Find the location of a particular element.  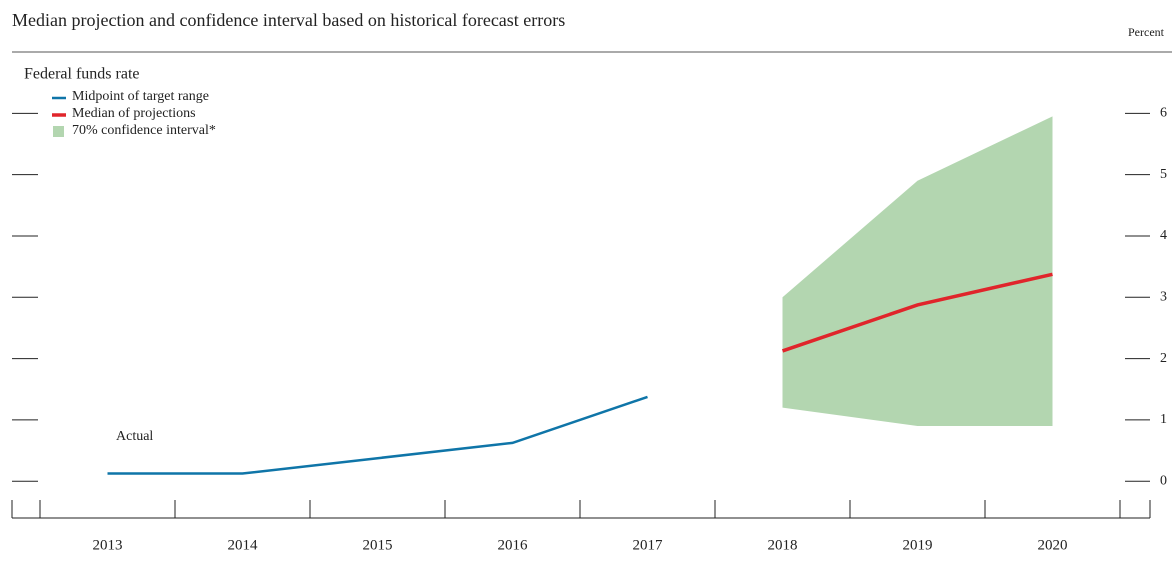

x-tick-label: 2018 is located at coordinates (783, 545).